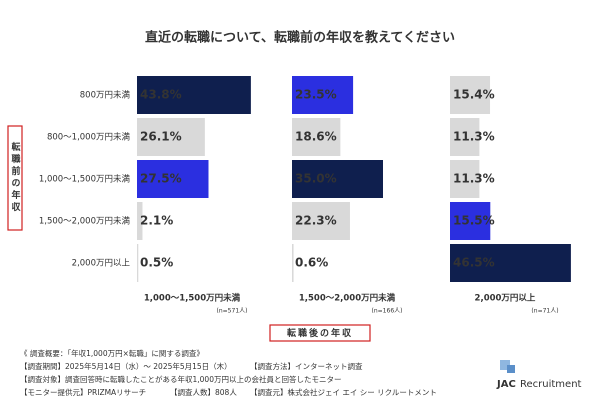  Describe the element at coordinates (156, 263) in the screenshot. I see `value-label: 0.5%` at that location.